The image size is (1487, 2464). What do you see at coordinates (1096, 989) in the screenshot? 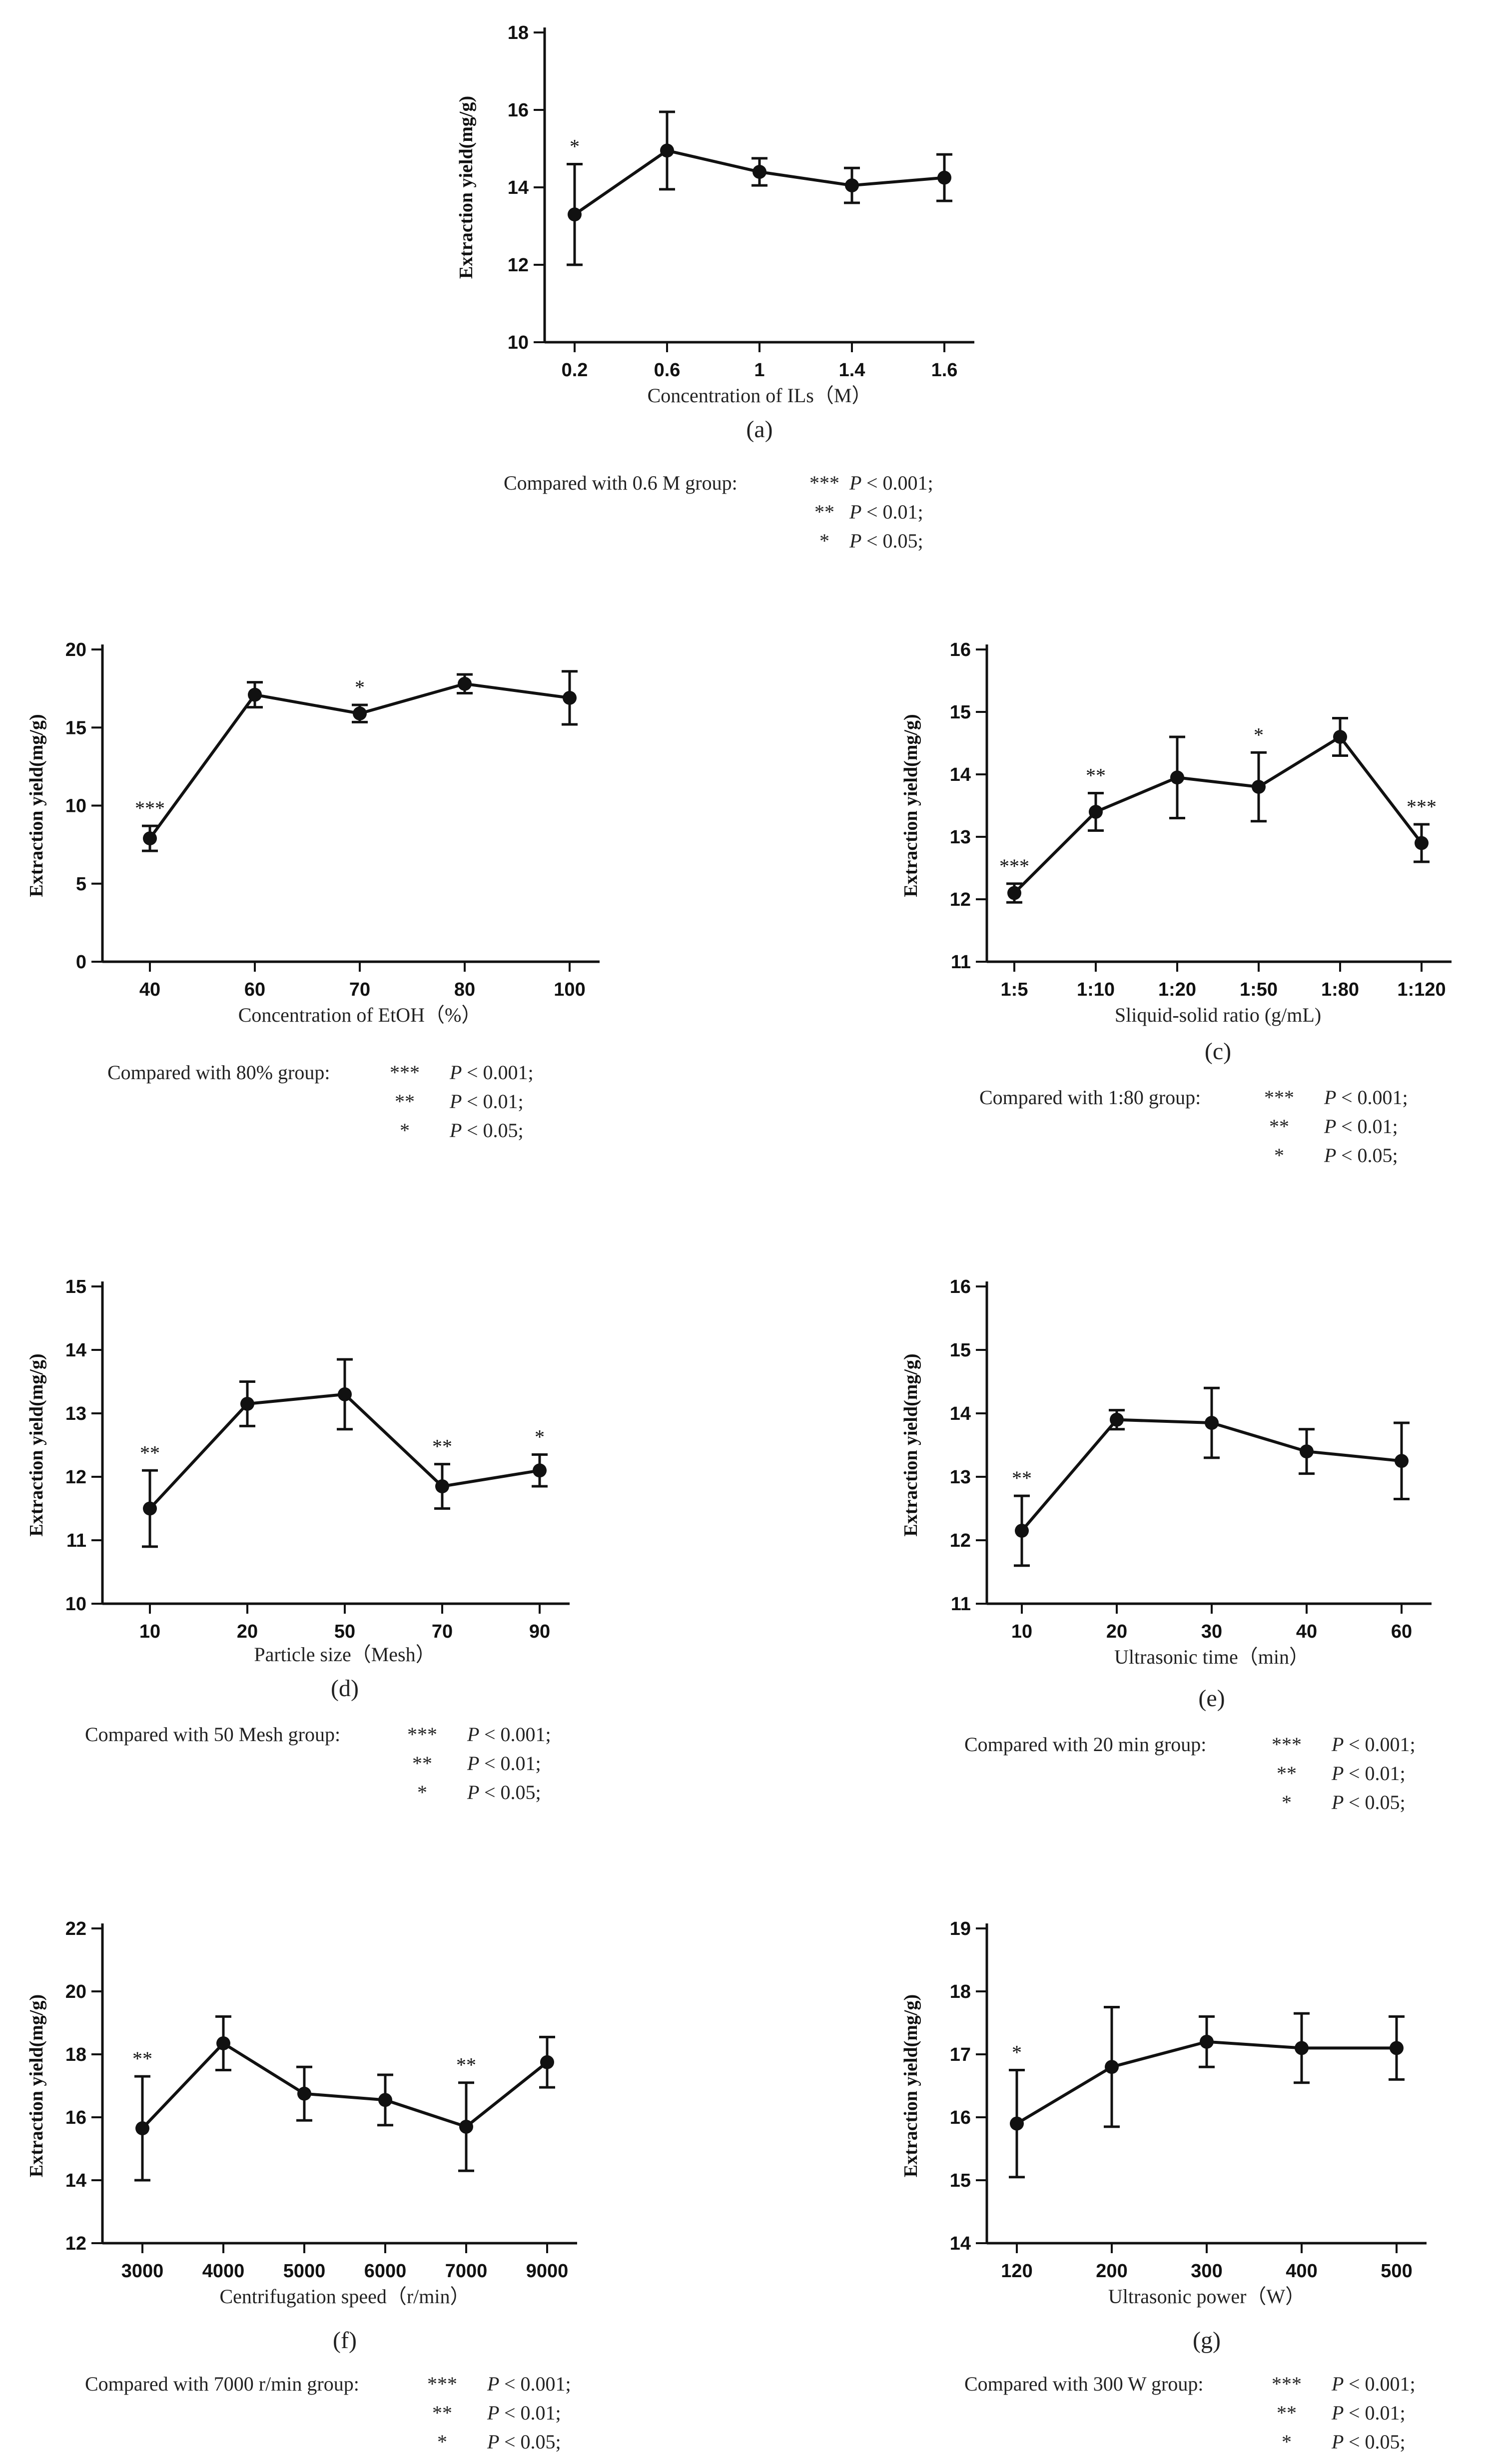
I see `x-tick-label: 1:10` at bounding box center [1096, 989].